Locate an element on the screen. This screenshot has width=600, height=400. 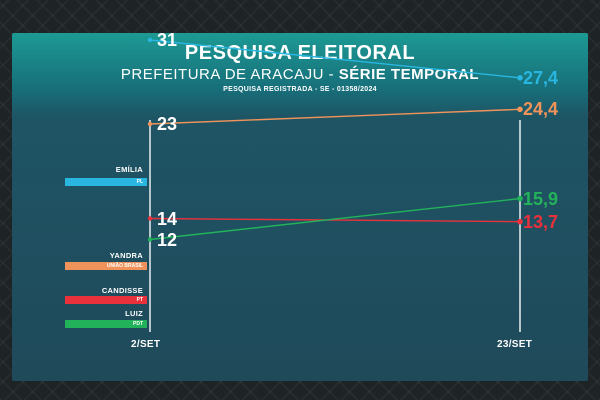
value-label-end-yandra: 24,4 is located at coordinates (541, 109).